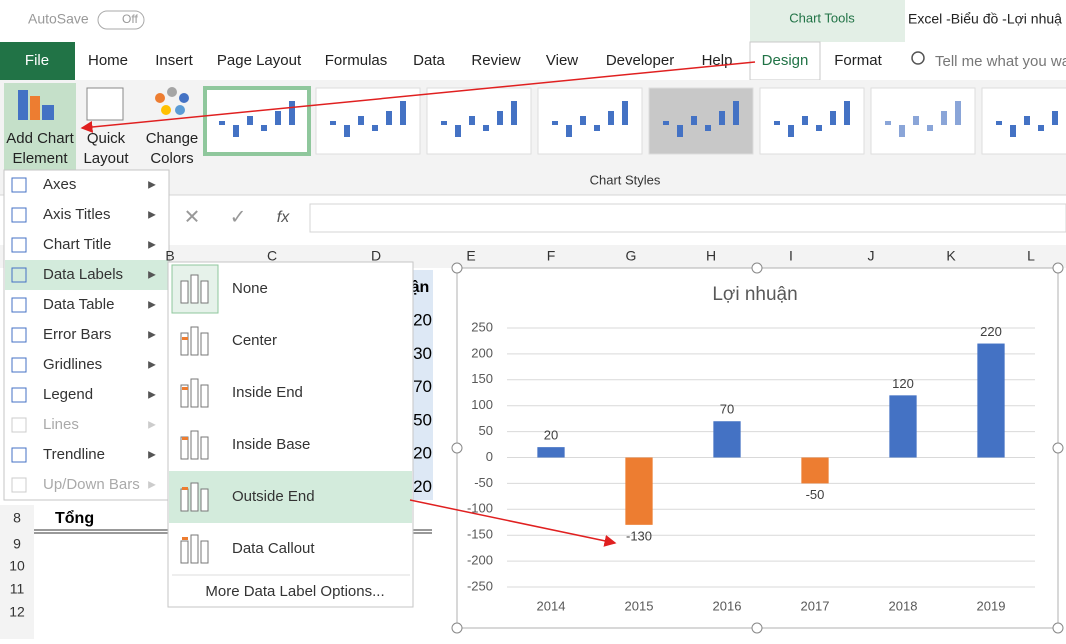 The width and height of the screenshot is (1066, 644). I want to click on annotation-arrow, so click(513, 523).